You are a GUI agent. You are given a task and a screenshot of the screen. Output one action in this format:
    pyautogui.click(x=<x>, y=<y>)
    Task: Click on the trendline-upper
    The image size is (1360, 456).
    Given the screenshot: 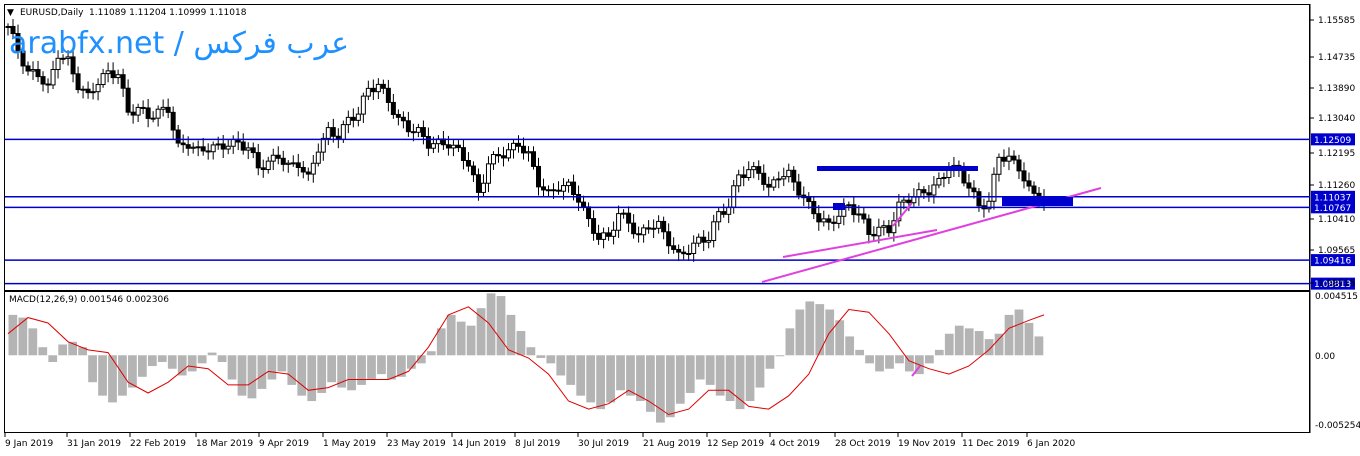 What is the action you would take?
    pyautogui.click(x=860, y=243)
    